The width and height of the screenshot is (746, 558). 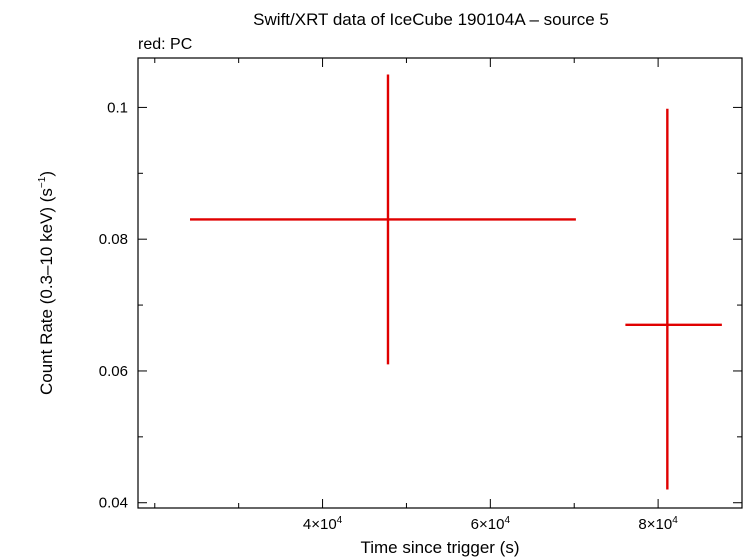 What do you see at coordinates (46, 174) in the screenshot?
I see `y-axis-label-close: )` at bounding box center [46, 174].